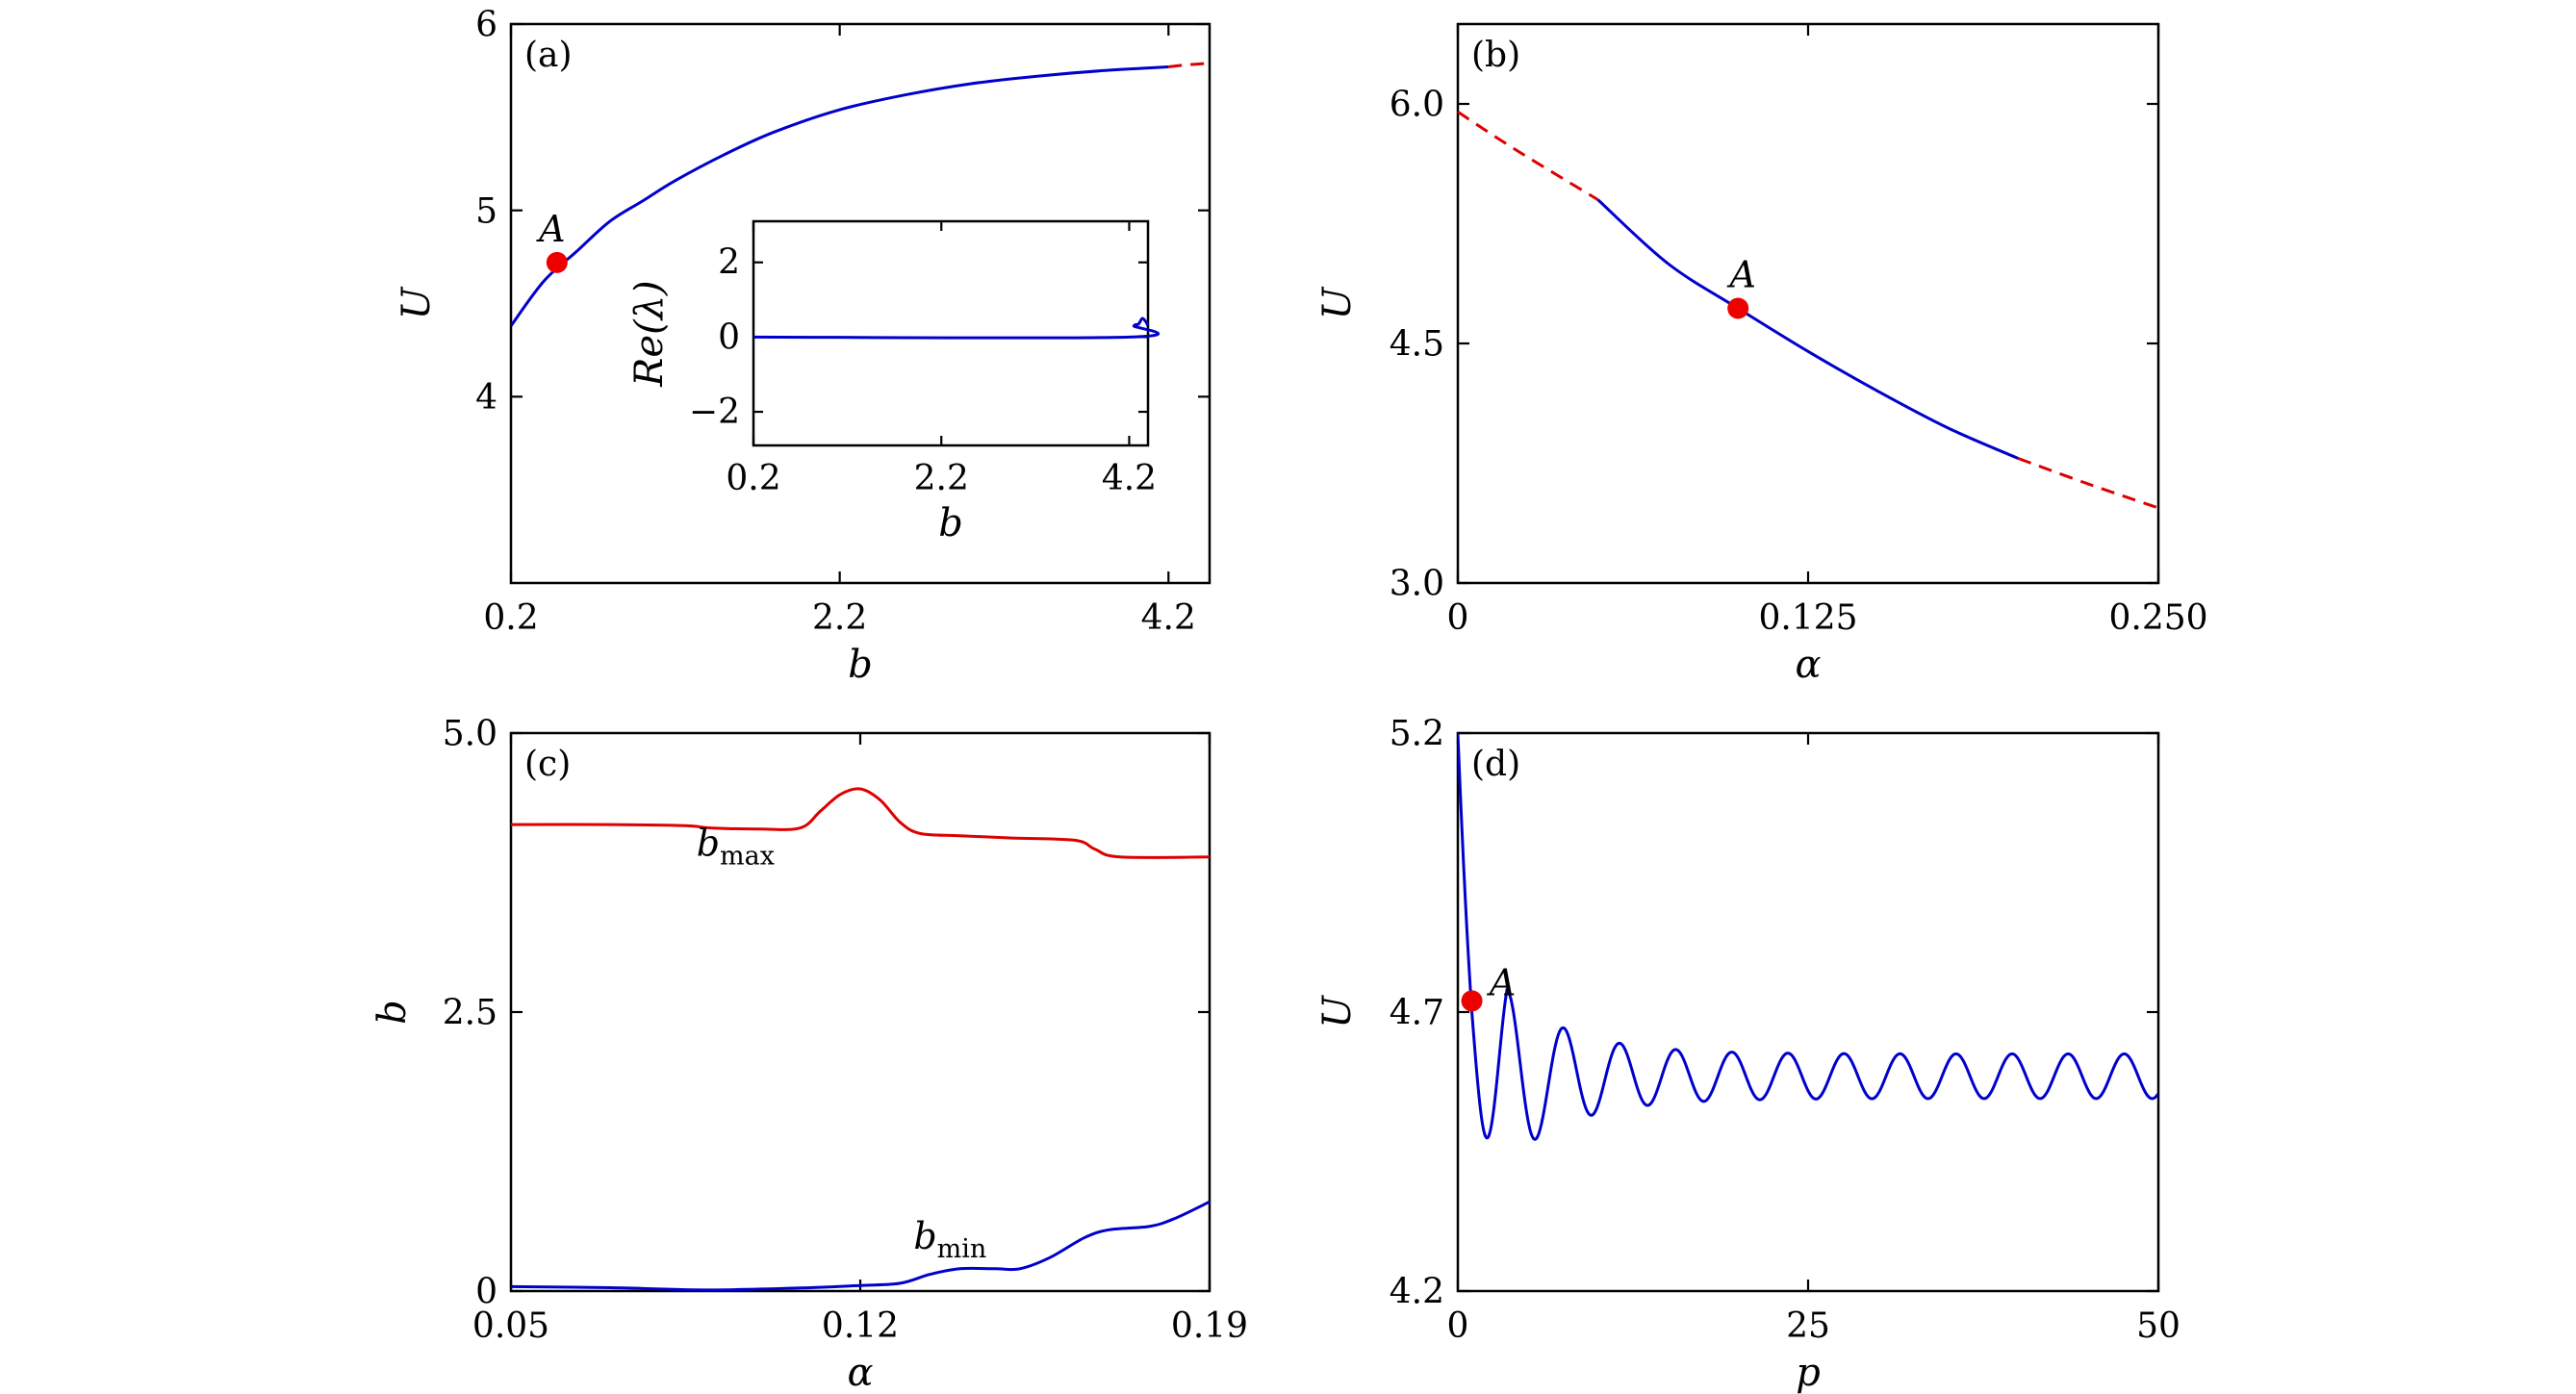 Image resolution: width=2576 pixels, height=1394 pixels. I want to click on series-group, so click(860, 194).